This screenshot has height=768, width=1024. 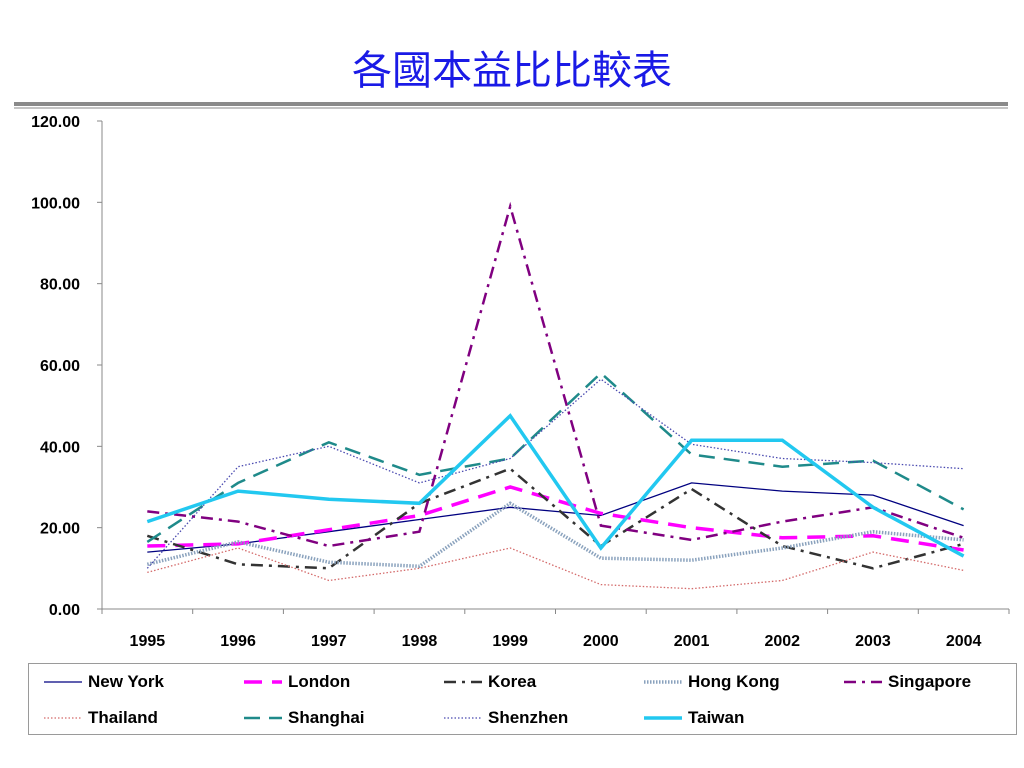 I want to click on x-tick-label: 1997, so click(x=329, y=641).